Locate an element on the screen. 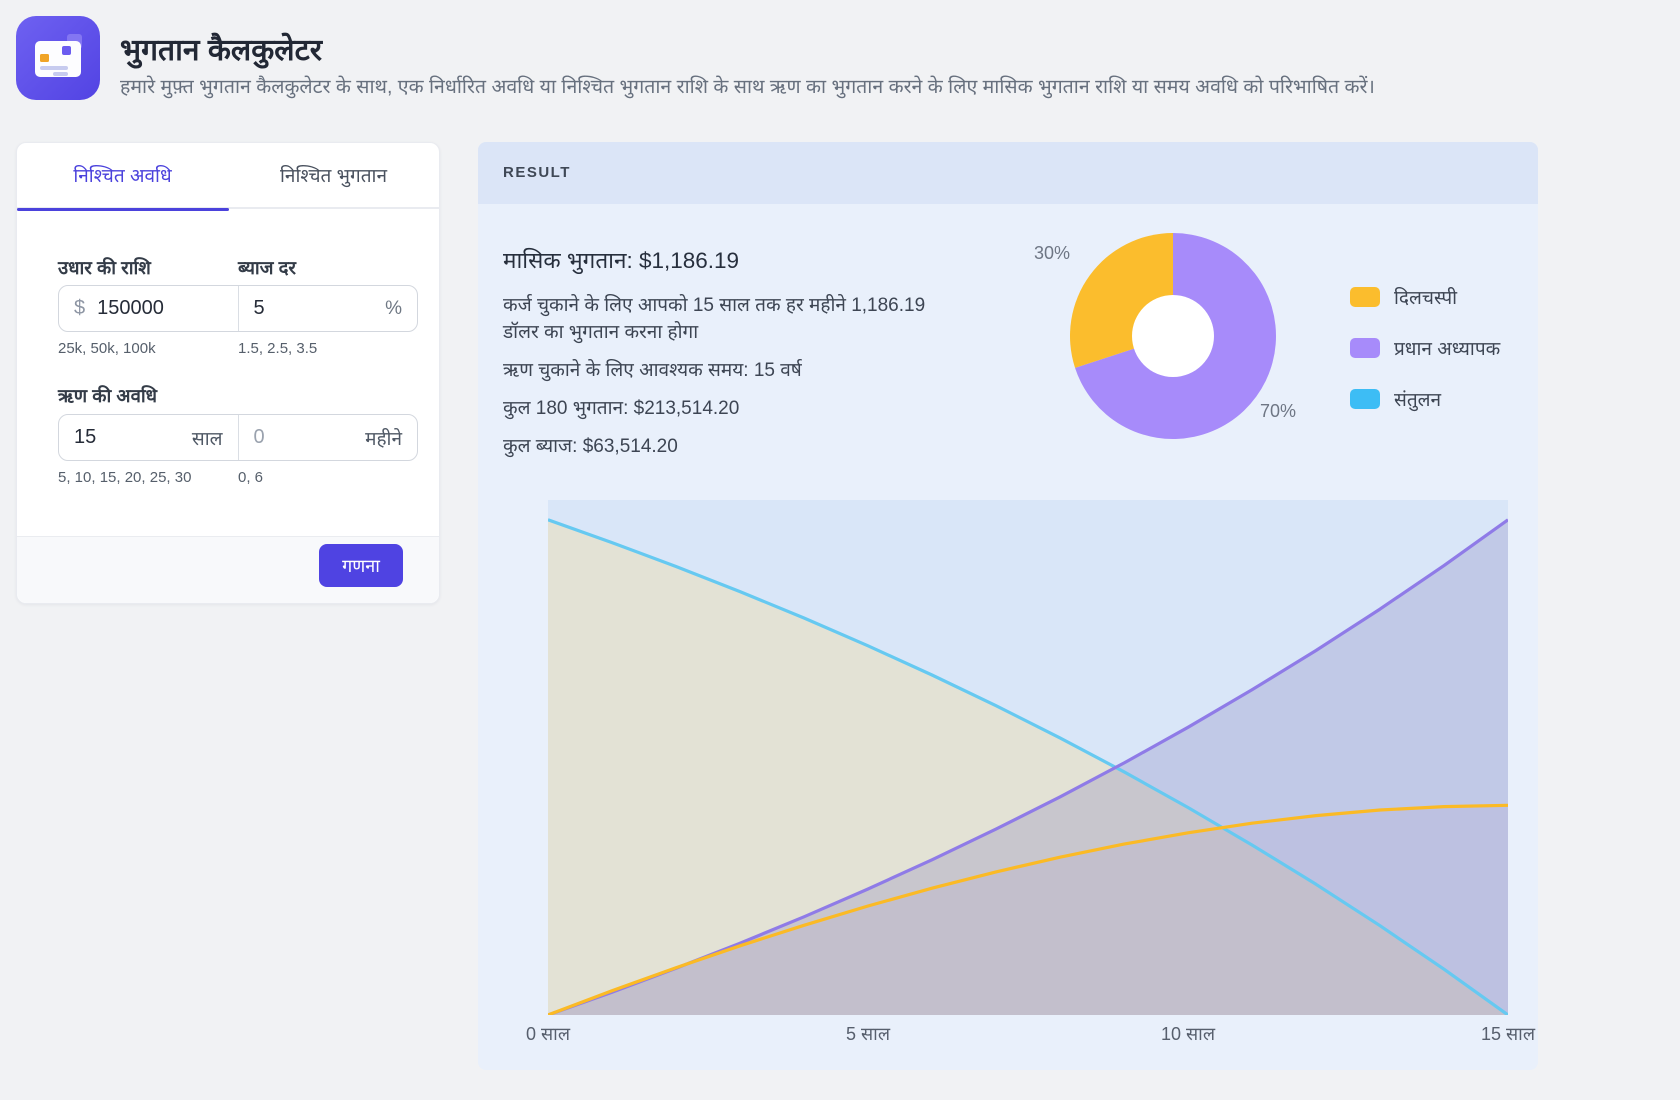  loan-amount-input is located at coordinates (160, 308).